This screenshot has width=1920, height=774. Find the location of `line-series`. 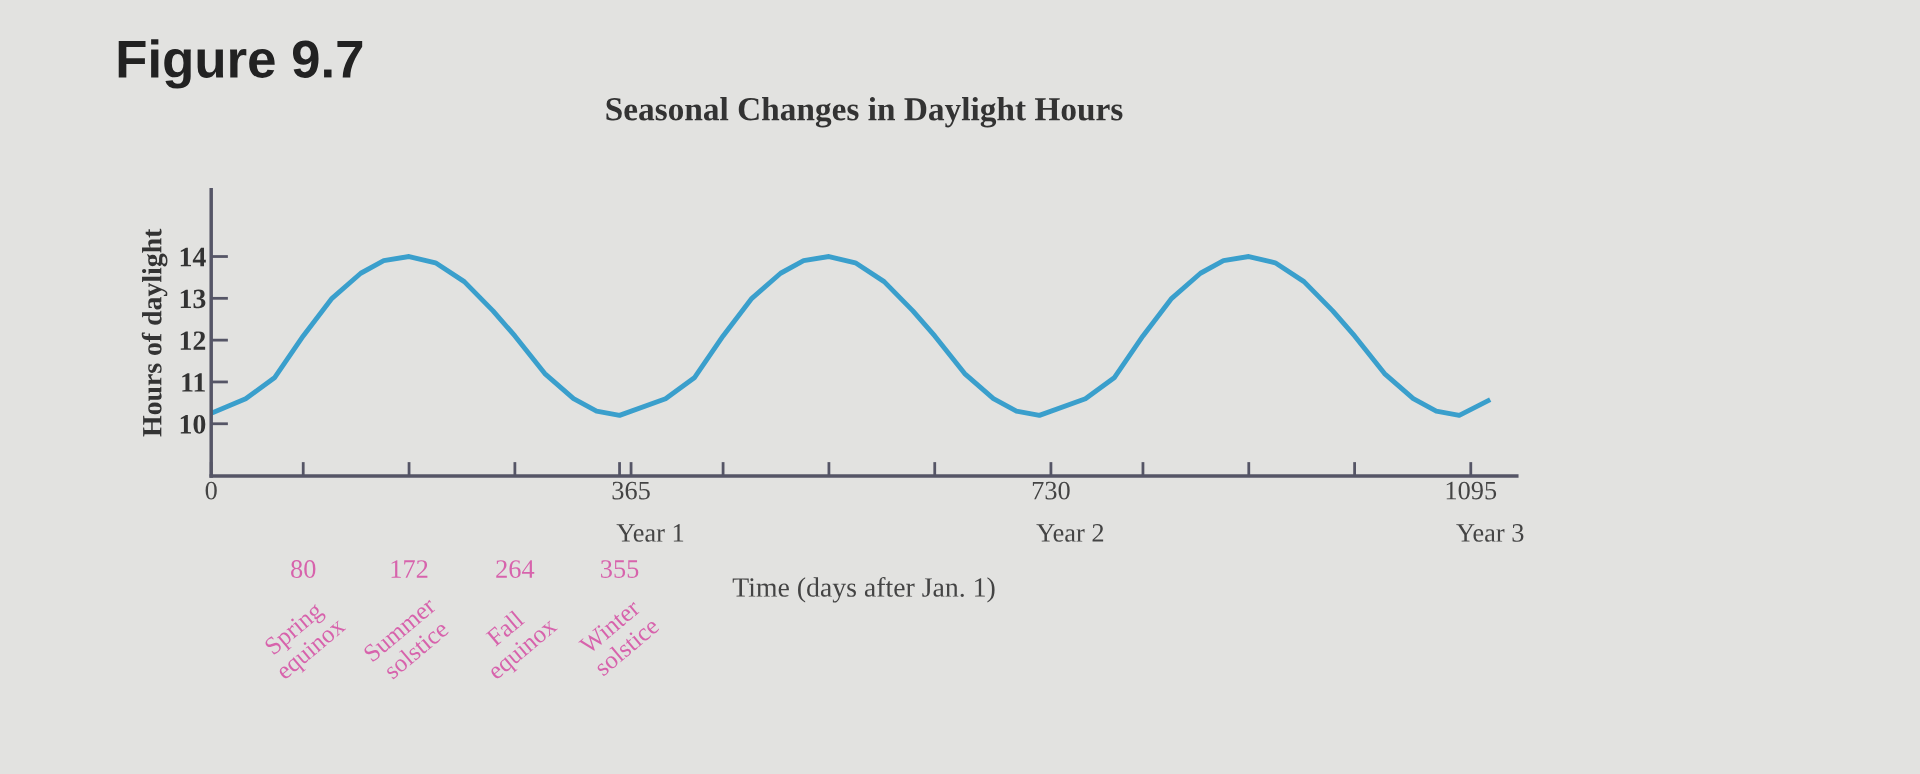

line-series is located at coordinates (851, 336).